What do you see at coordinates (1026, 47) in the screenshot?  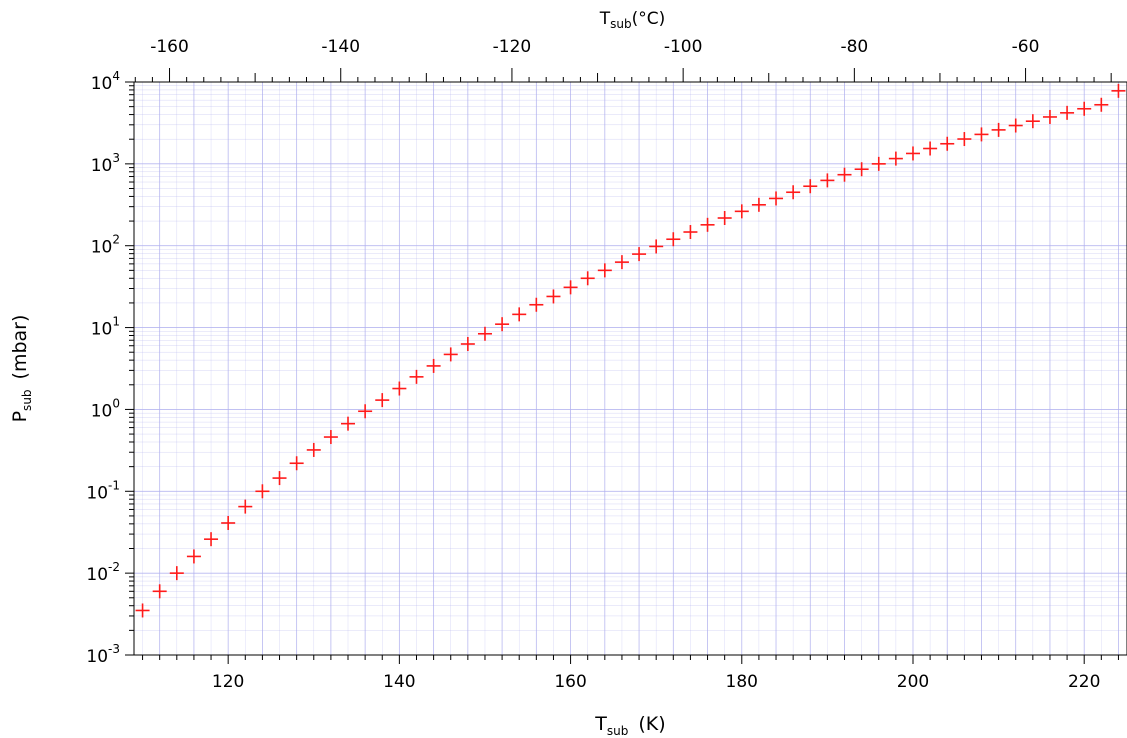 I see `top-tick-label: -60` at bounding box center [1026, 47].